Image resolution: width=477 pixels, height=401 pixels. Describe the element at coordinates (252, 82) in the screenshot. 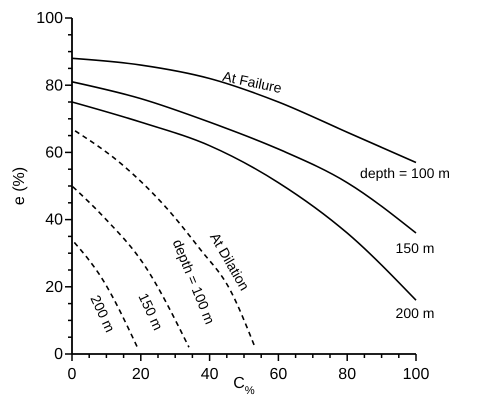

I see `annotation: At Failure` at that location.